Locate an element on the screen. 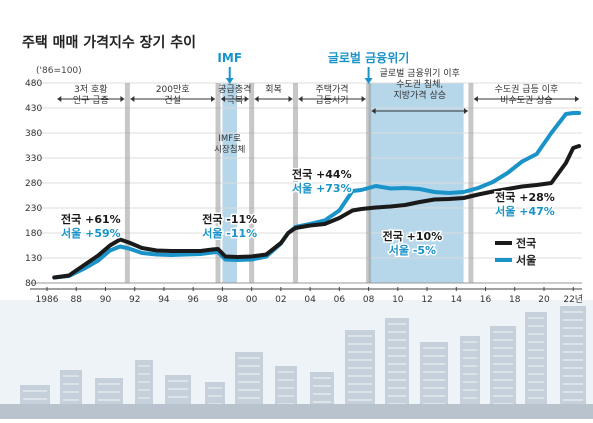 The width and height of the screenshot is (593, 423). x-tick-label: 14 is located at coordinates (457, 300).